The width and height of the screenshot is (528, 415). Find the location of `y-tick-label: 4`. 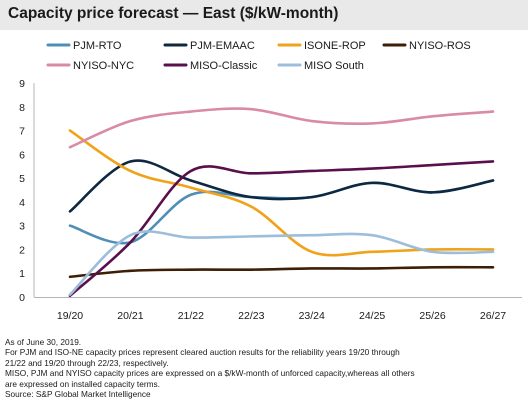

y-tick-label: 4 is located at coordinates (22, 203).